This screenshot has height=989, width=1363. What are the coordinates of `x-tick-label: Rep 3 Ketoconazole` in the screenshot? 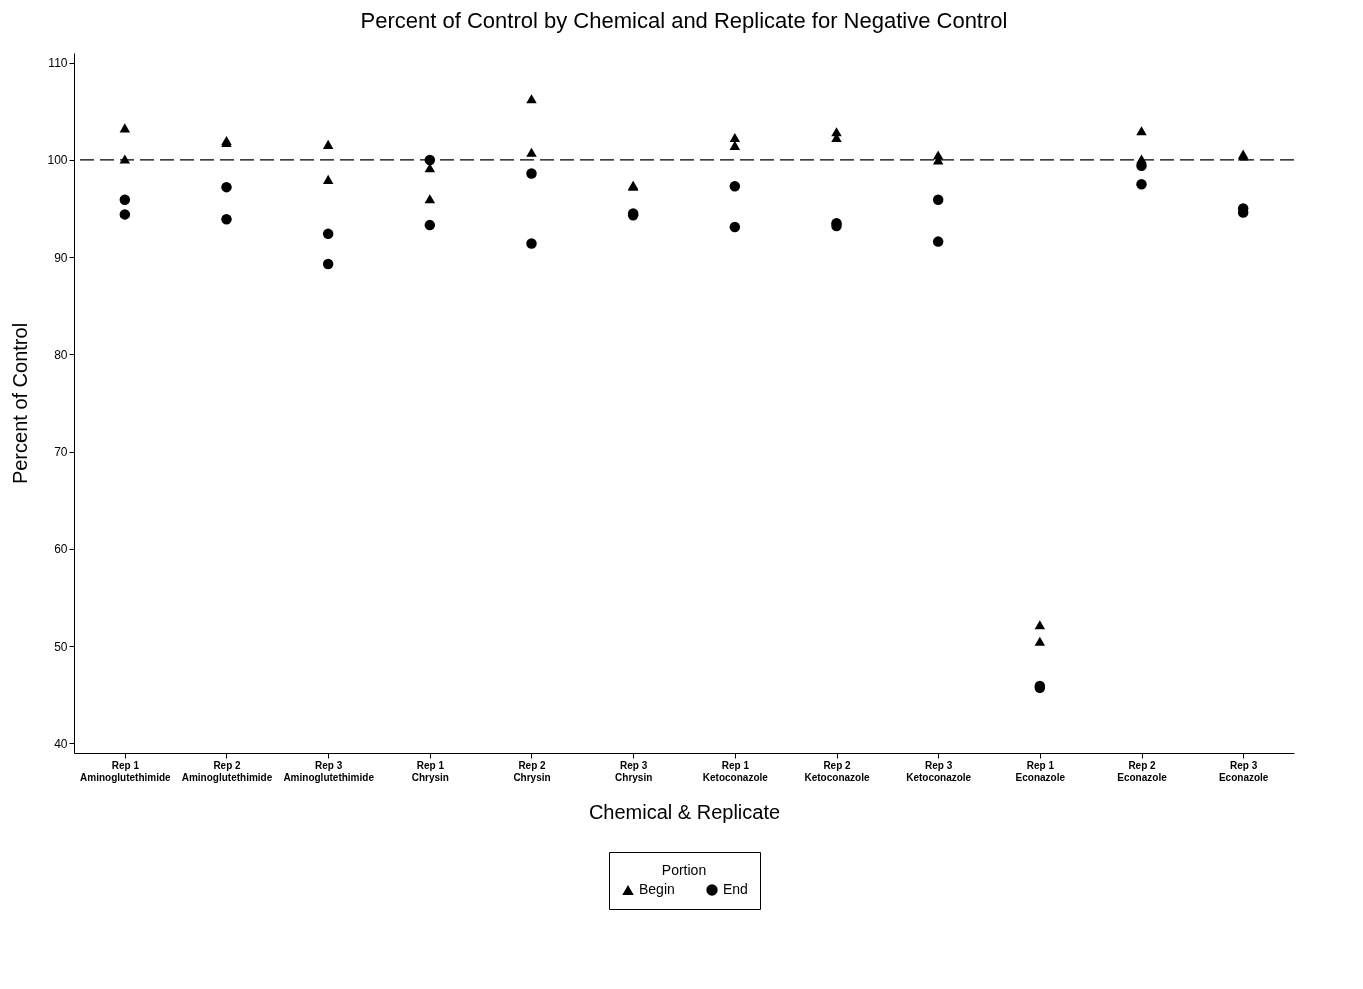 It's located at (939, 771).